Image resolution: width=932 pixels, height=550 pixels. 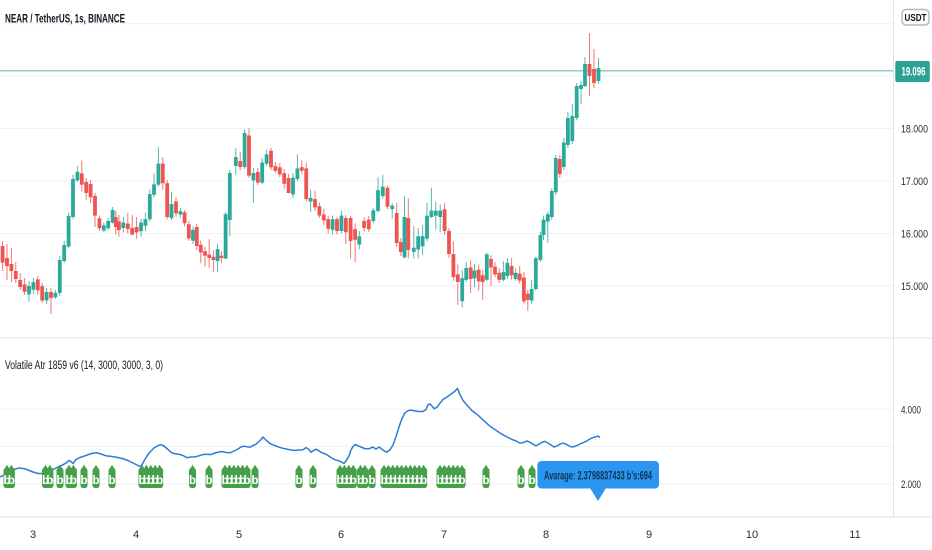 I want to click on svg-text: 15.000, so click(x=914, y=287).